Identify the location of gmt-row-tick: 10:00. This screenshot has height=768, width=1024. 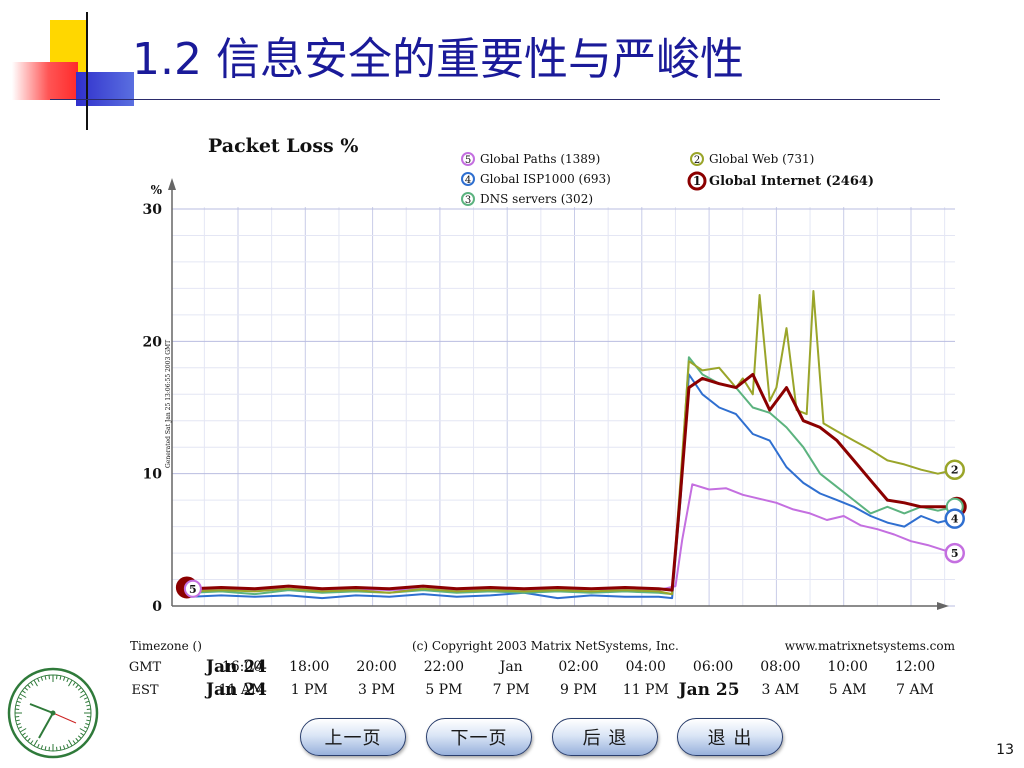
(848, 667).